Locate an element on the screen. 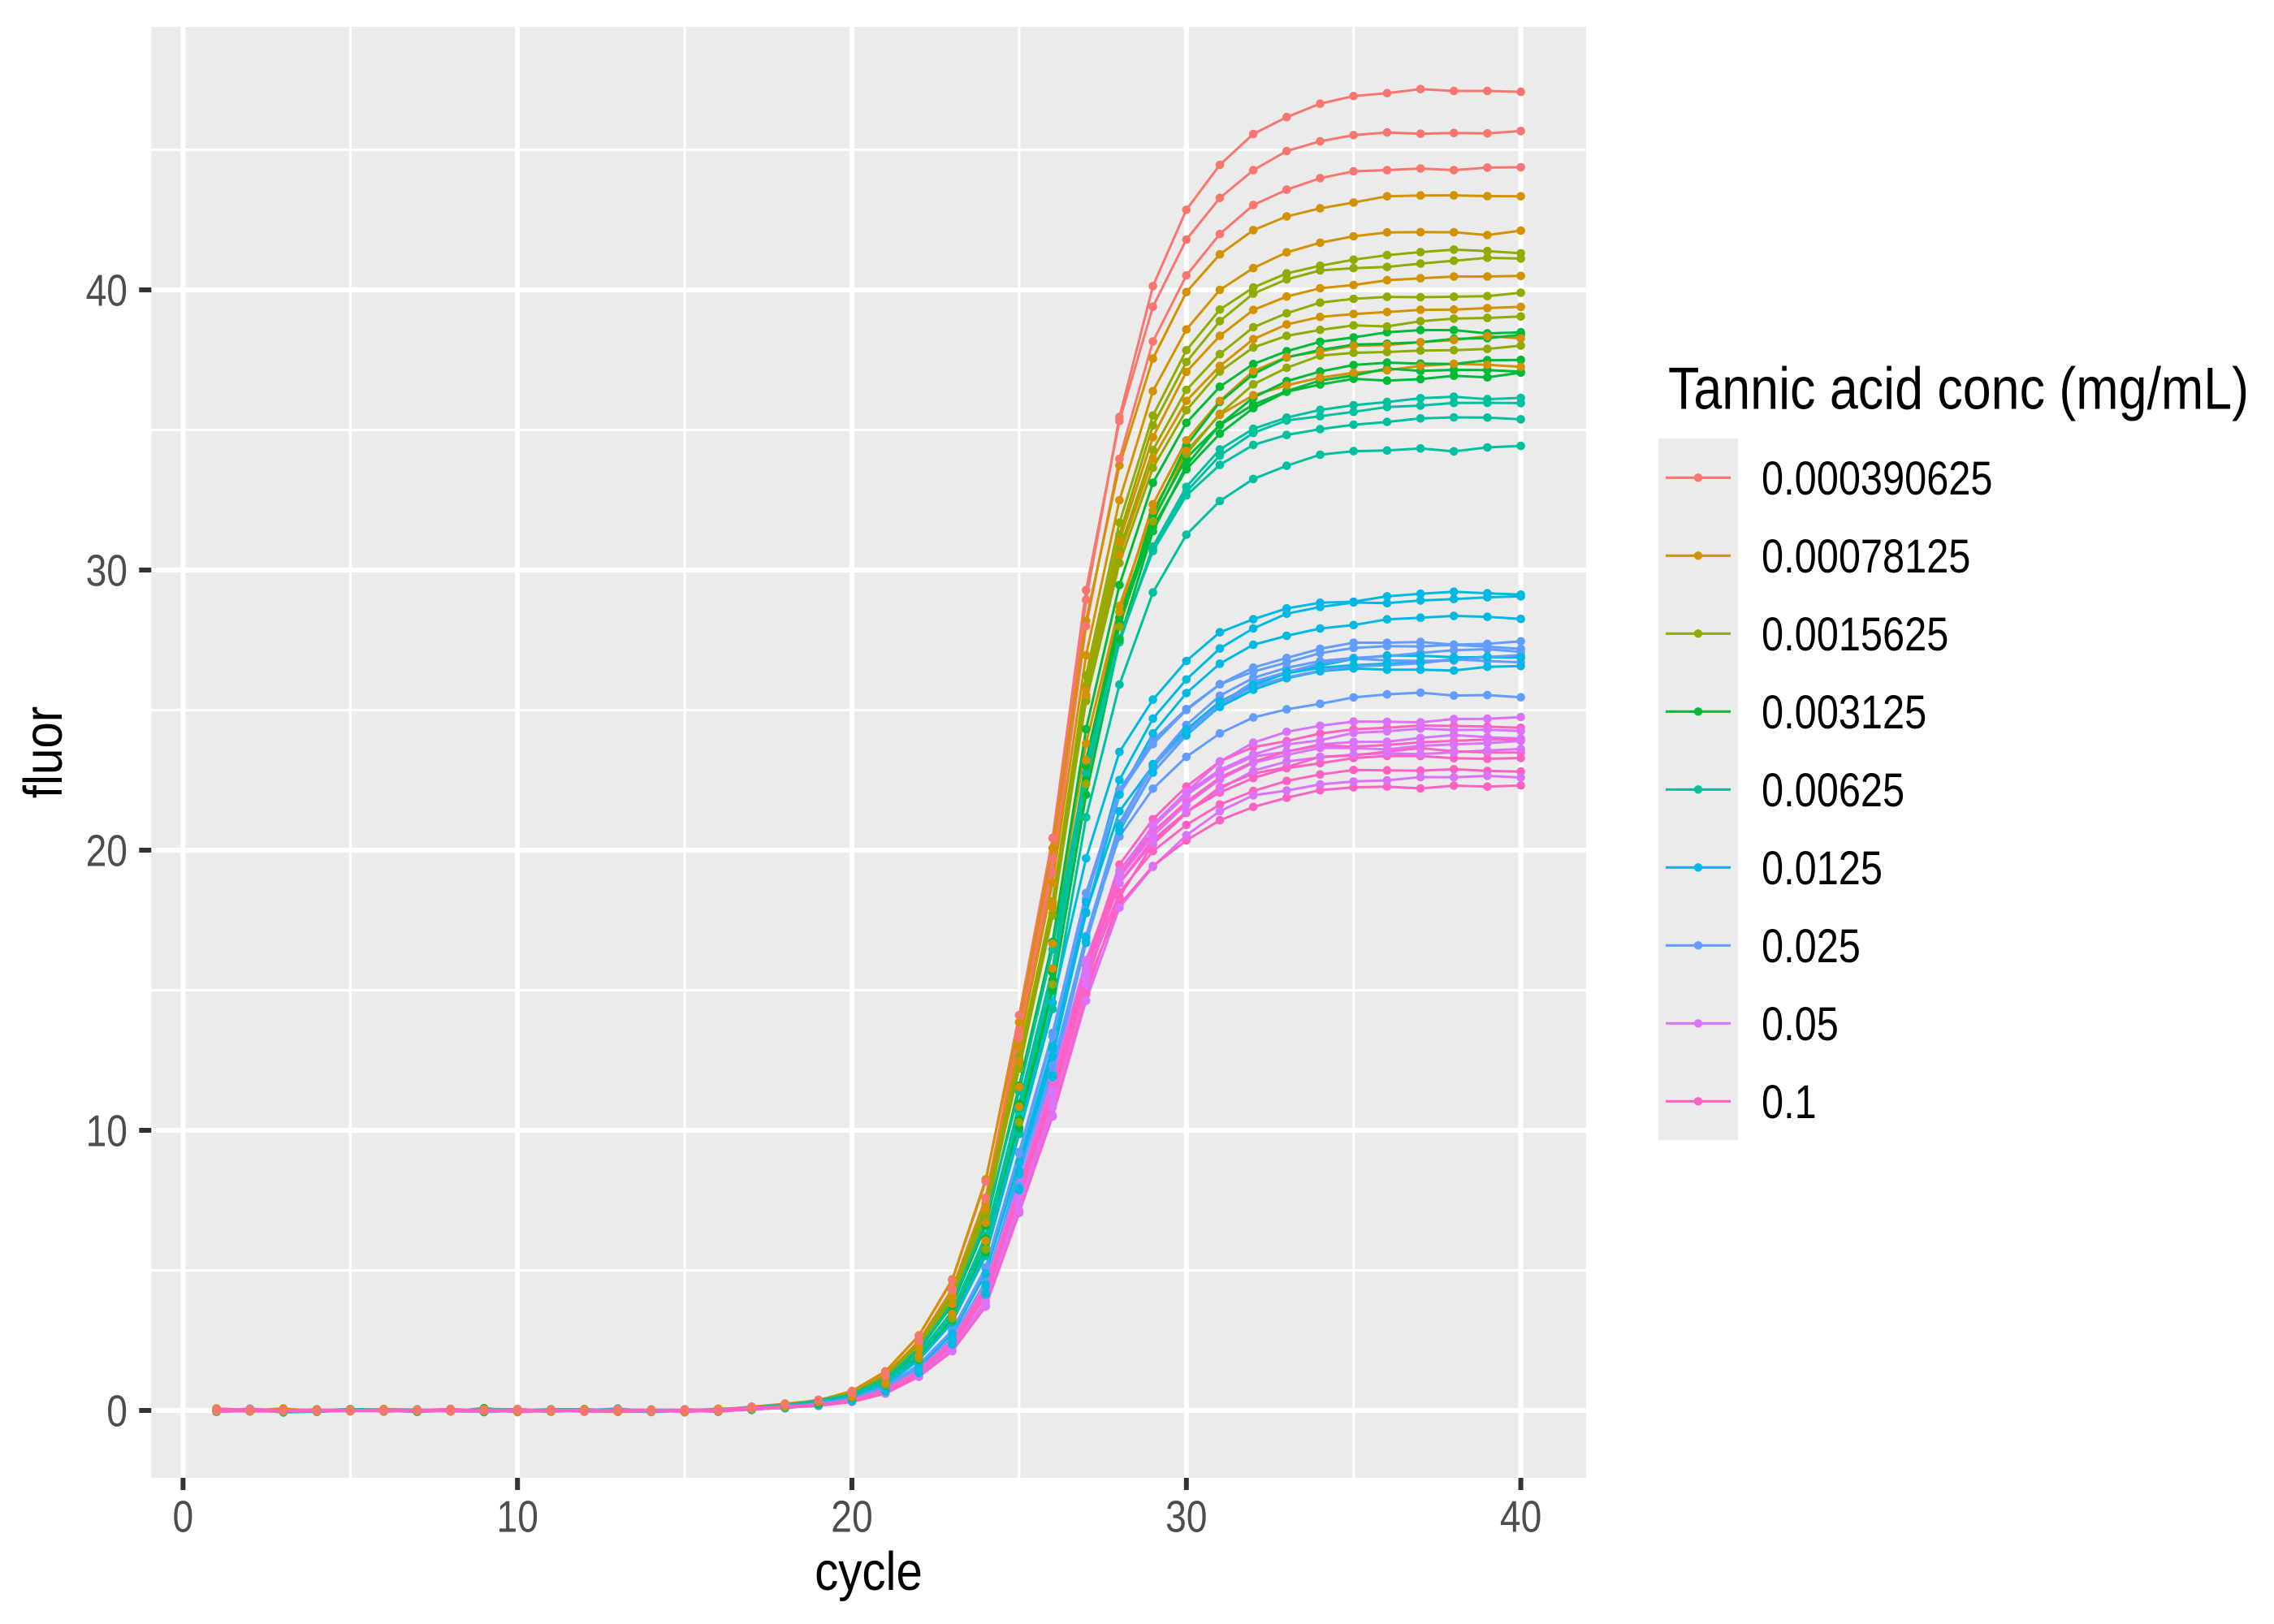  svg-text: 0.00625 is located at coordinates (1833, 791).